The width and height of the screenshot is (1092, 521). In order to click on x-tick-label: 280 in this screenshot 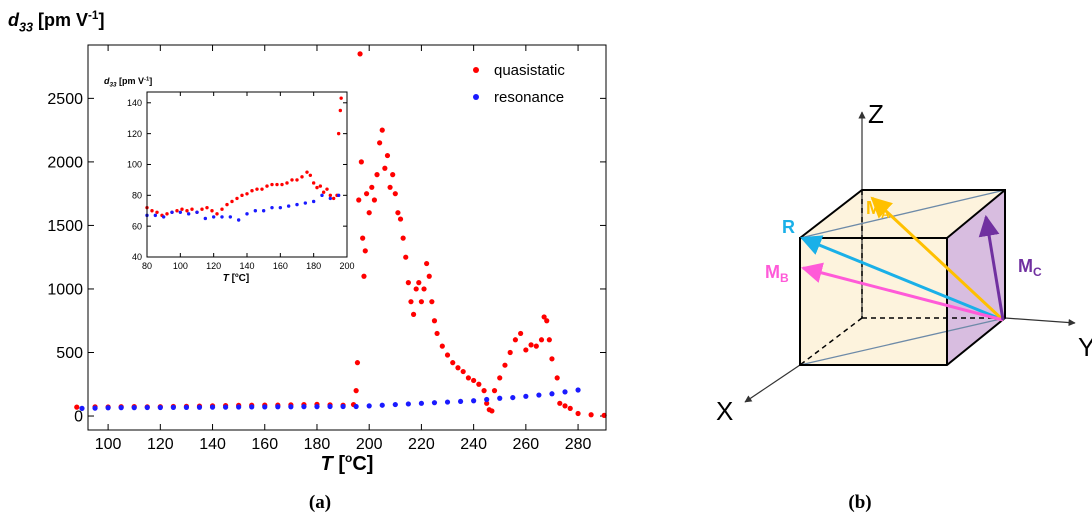, I will do `click(578, 444)`.